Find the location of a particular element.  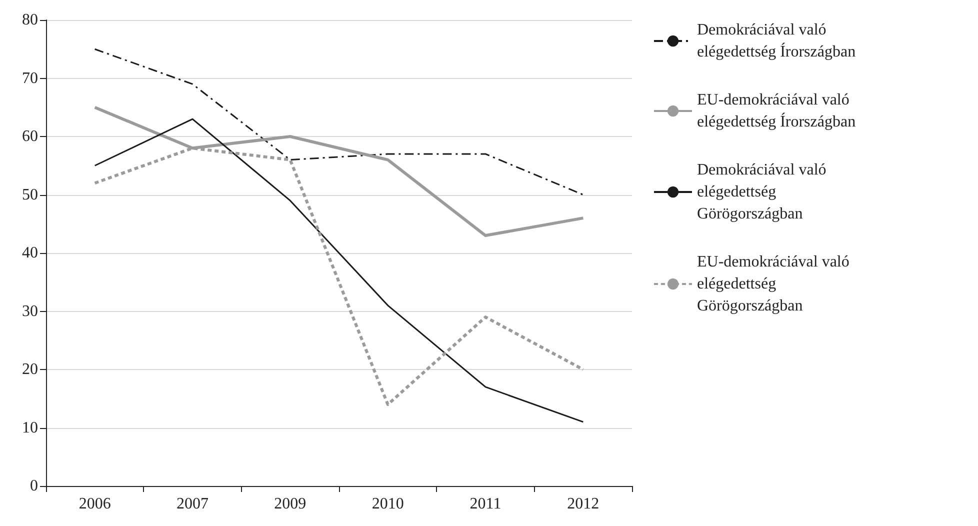

legend-label: Demokráciával való elégedettség Görögországban is located at coordinates (761, 192).